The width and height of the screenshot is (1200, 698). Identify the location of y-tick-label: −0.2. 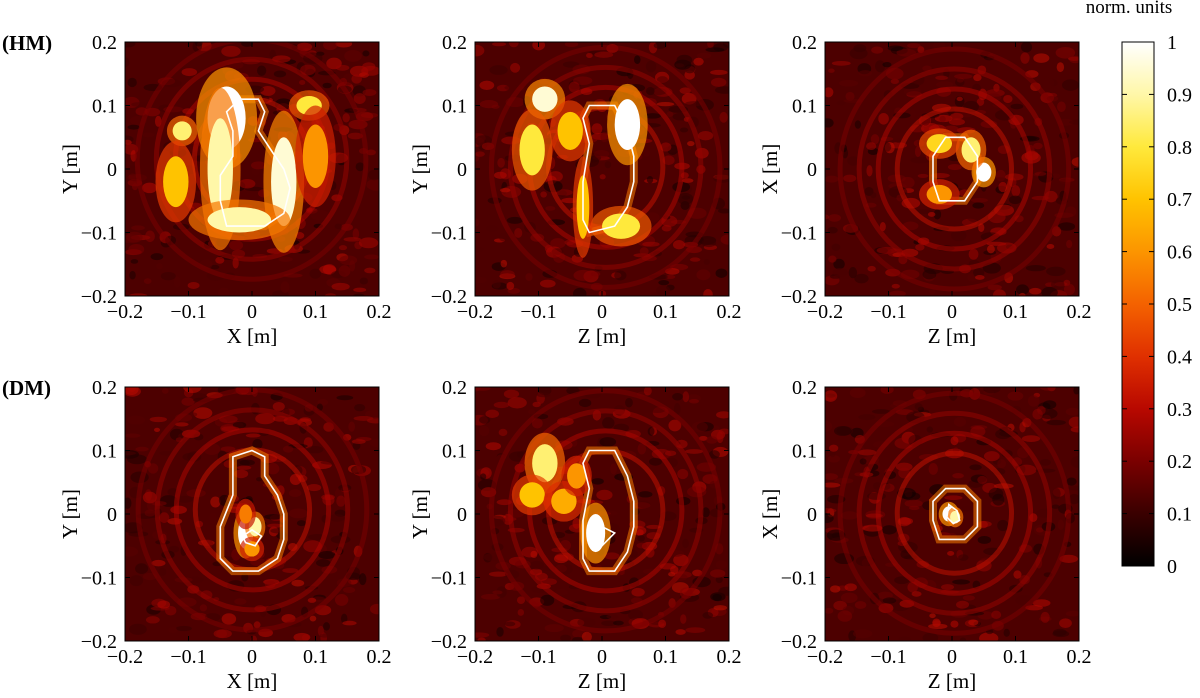
(99, 642).